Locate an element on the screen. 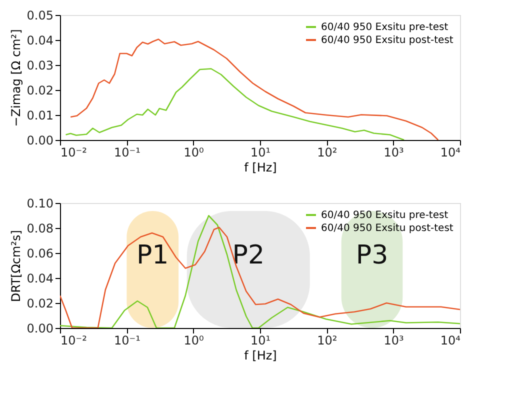  y-tick-label: 0.08 is located at coordinates (40, 229).